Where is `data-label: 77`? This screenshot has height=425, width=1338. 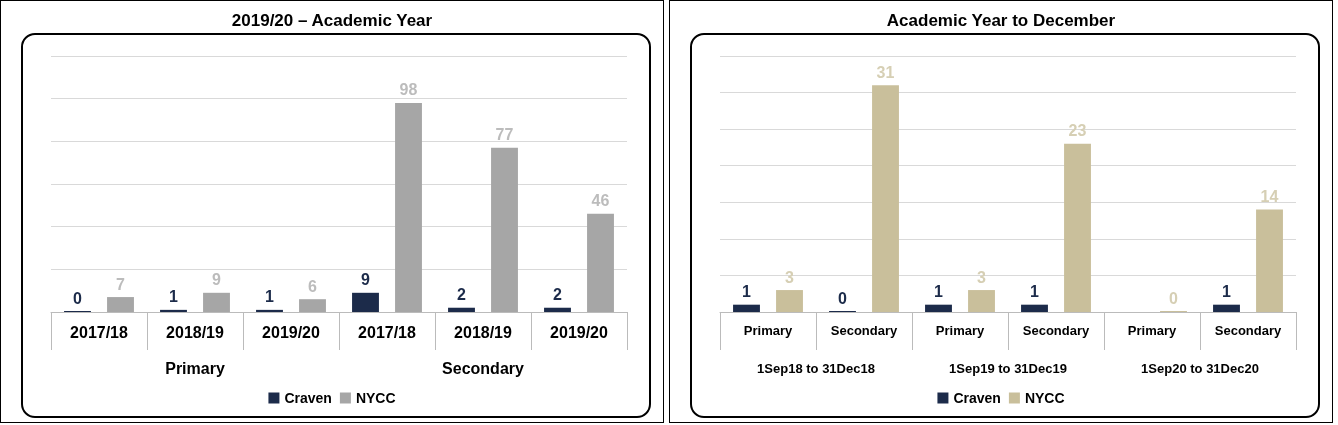 data-label: 77 is located at coordinates (504, 135).